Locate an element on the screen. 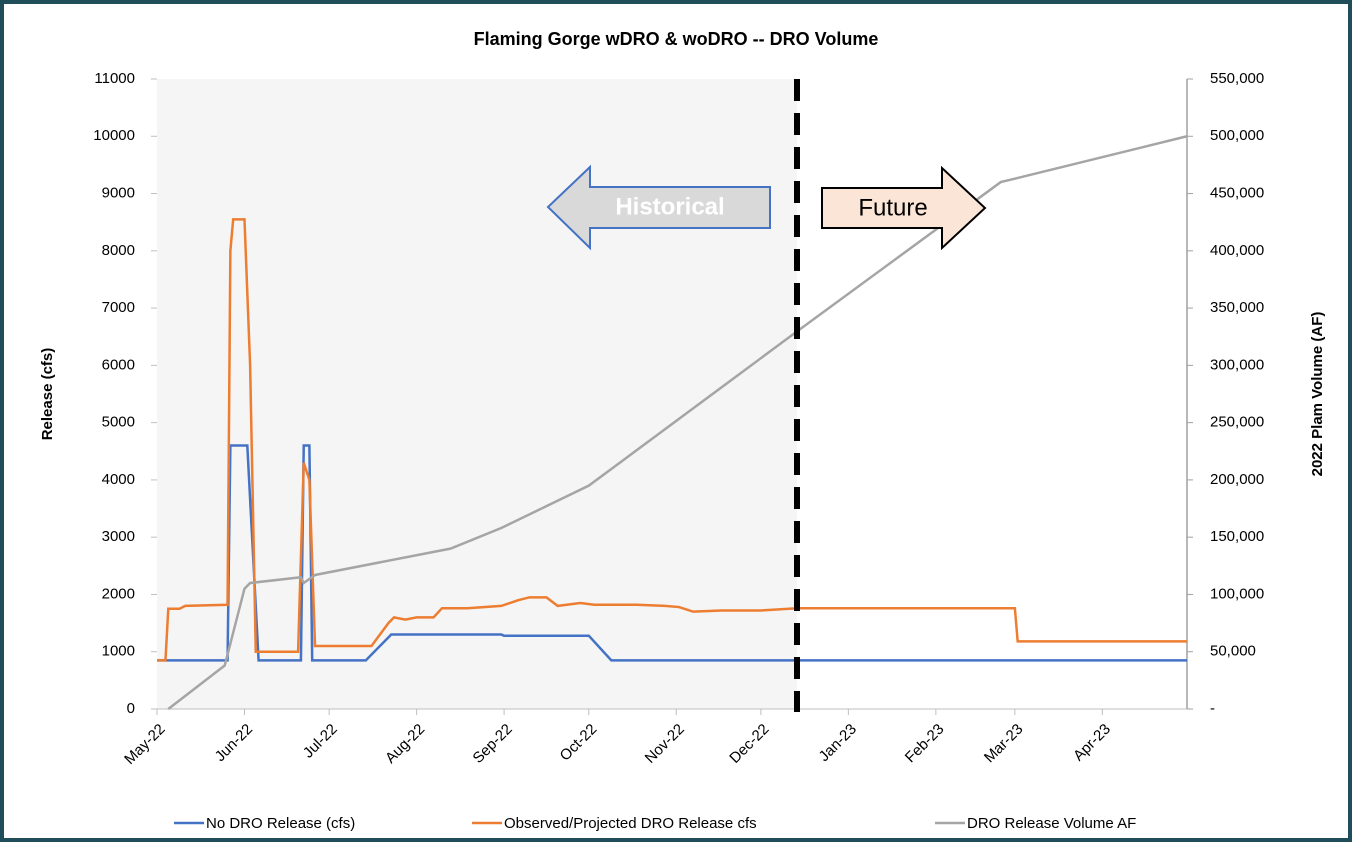  future-arrow is located at coordinates (904, 208).